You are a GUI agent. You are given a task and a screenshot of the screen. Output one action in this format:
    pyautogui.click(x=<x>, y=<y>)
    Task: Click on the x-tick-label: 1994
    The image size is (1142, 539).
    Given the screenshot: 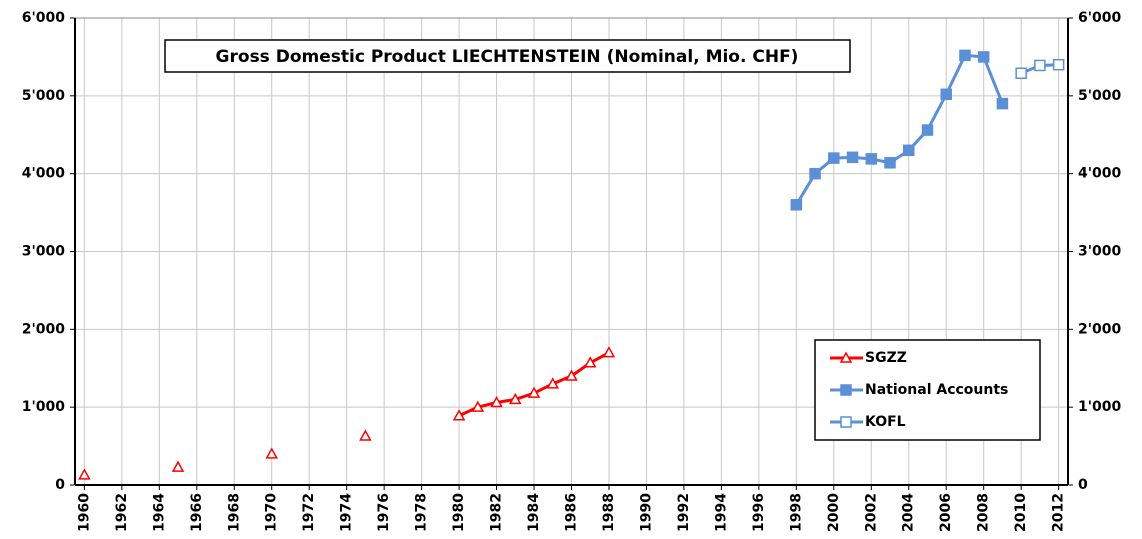 What is the action you would take?
    pyautogui.click(x=721, y=512)
    